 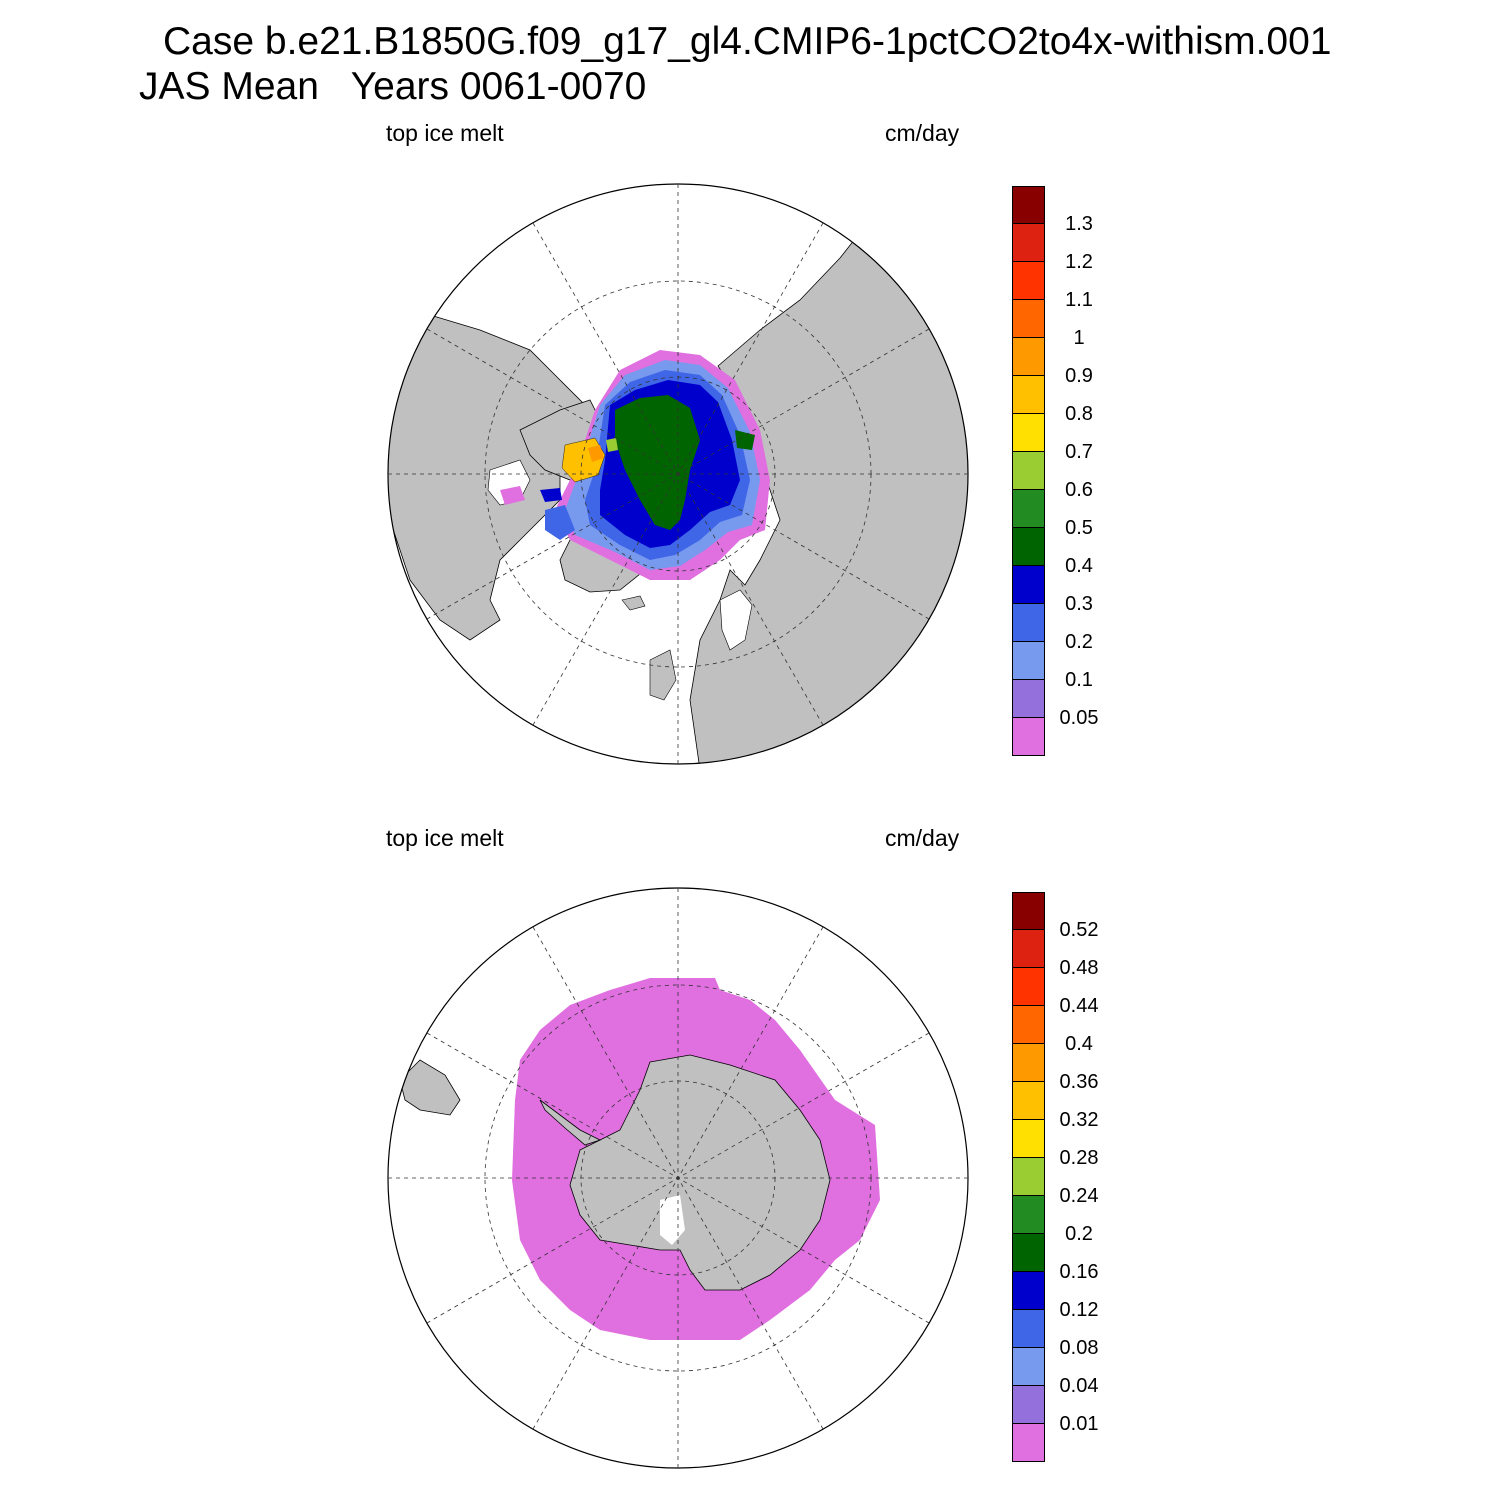 I want to click on colorbar-tick-label: 0.52, so click(x=1079, y=930).